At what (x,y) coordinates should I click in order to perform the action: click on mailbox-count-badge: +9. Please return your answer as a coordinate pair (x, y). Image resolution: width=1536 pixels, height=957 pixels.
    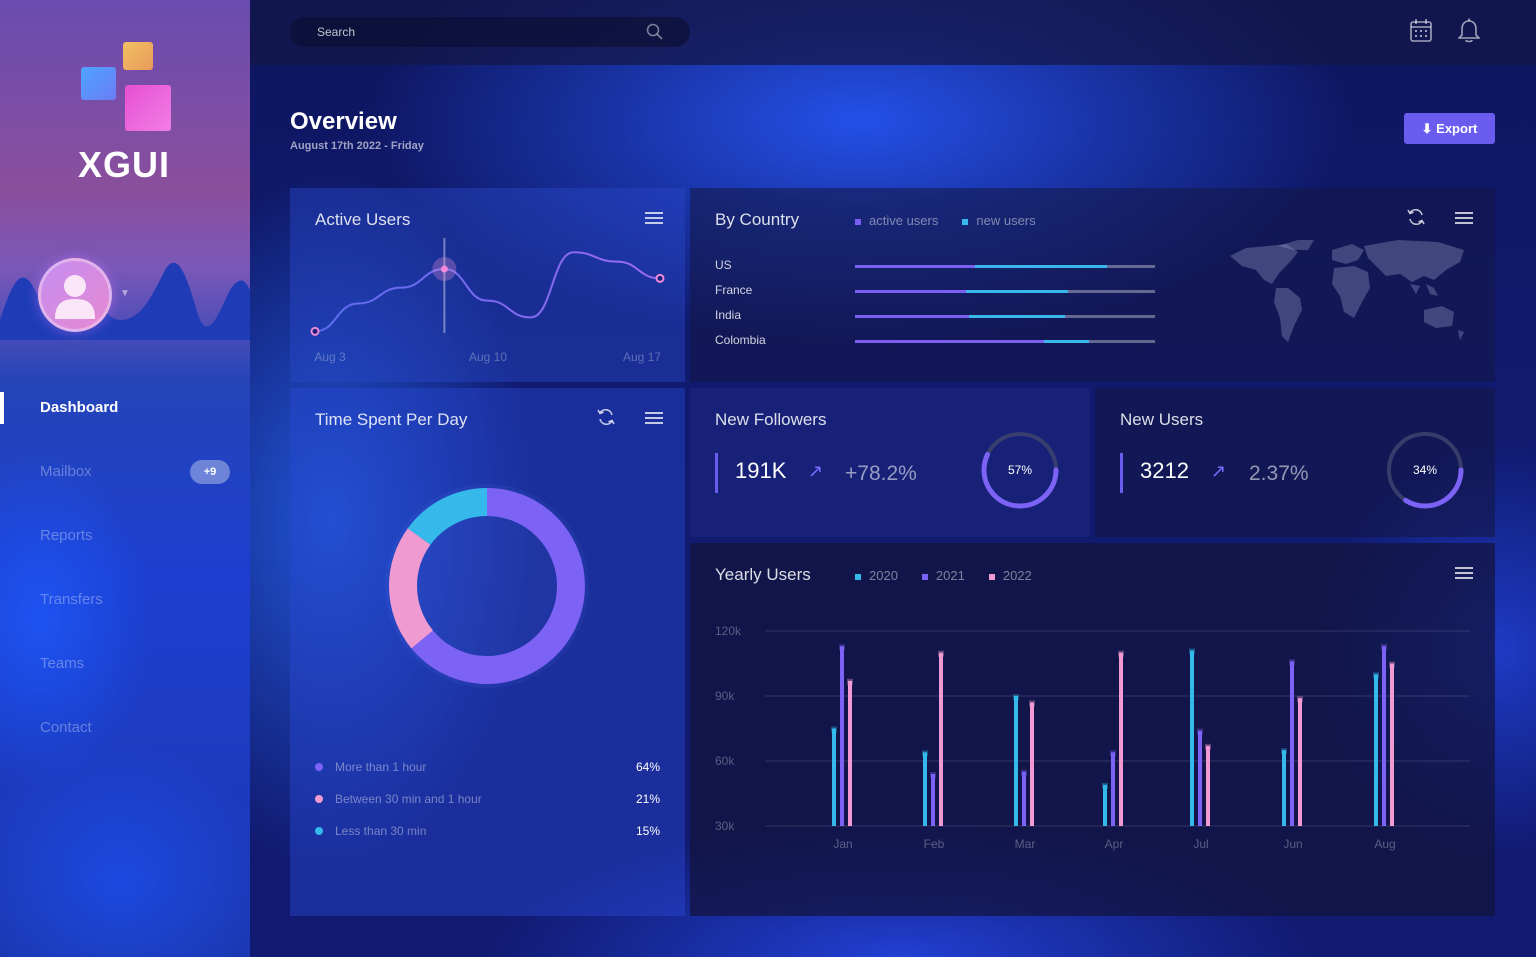
    Looking at the image, I should click on (210, 472).